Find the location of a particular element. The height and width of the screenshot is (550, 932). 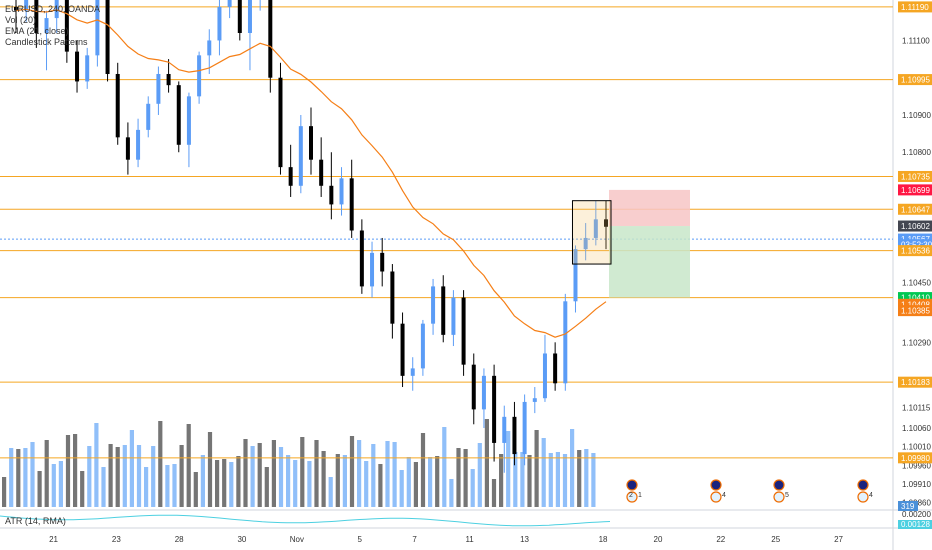

time-tick-label: 5 is located at coordinates (359, 539).